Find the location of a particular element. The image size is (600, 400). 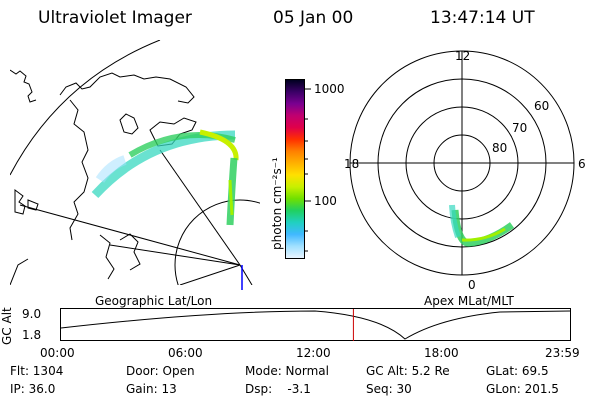

lat-label-80: 80 is located at coordinates (500, 148).